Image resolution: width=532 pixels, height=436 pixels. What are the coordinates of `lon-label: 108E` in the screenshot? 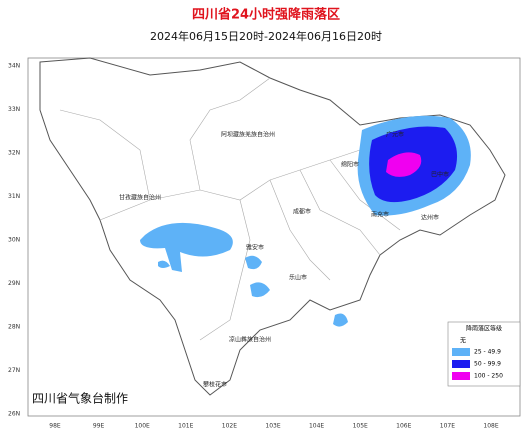 It's located at (490, 426).